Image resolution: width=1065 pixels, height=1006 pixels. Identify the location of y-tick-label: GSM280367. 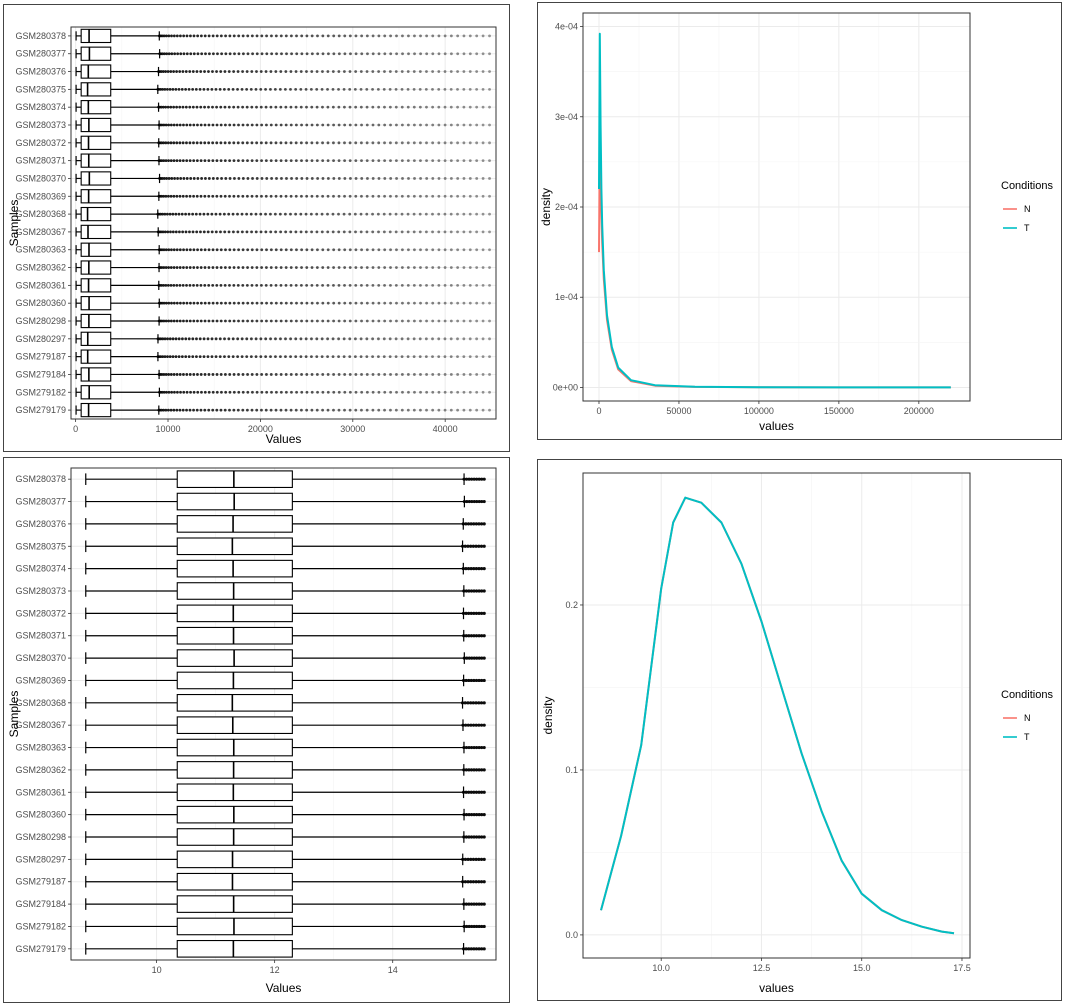
(40, 232).